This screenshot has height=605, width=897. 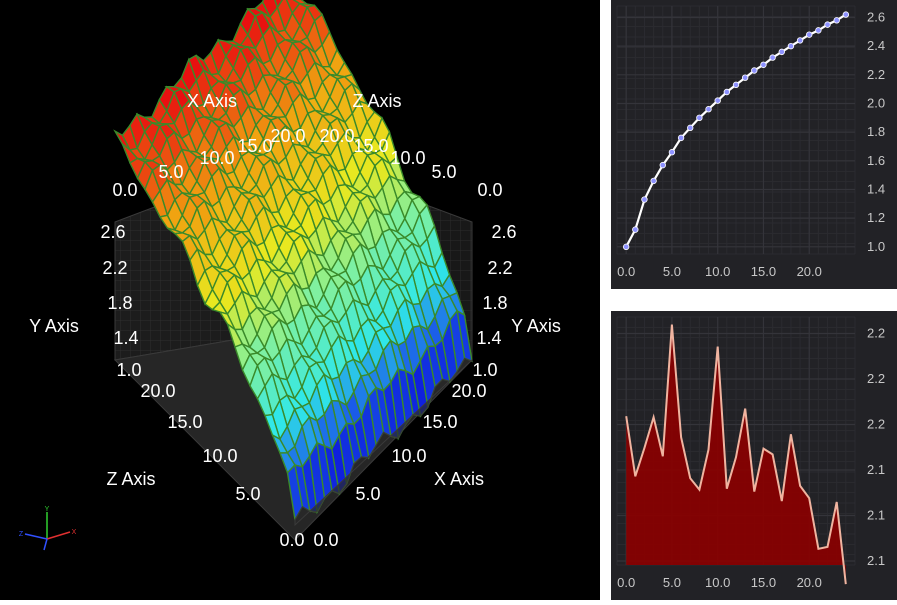 What do you see at coordinates (876, 16) in the screenshot?
I see `y-tick-label: 2.6` at bounding box center [876, 16].